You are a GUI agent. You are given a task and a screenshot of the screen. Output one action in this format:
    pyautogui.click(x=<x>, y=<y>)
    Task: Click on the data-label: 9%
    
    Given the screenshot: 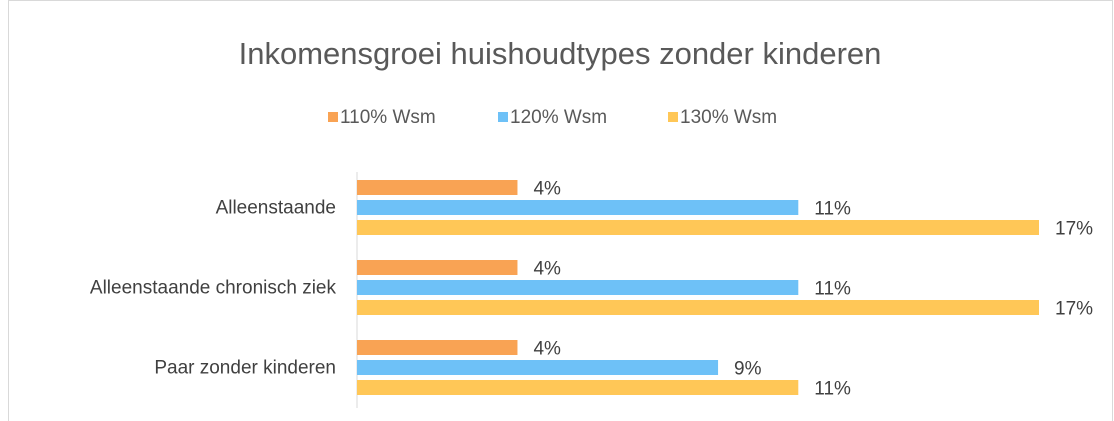 What is the action you would take?
    pyautogui.click(x=748, y=369)
    